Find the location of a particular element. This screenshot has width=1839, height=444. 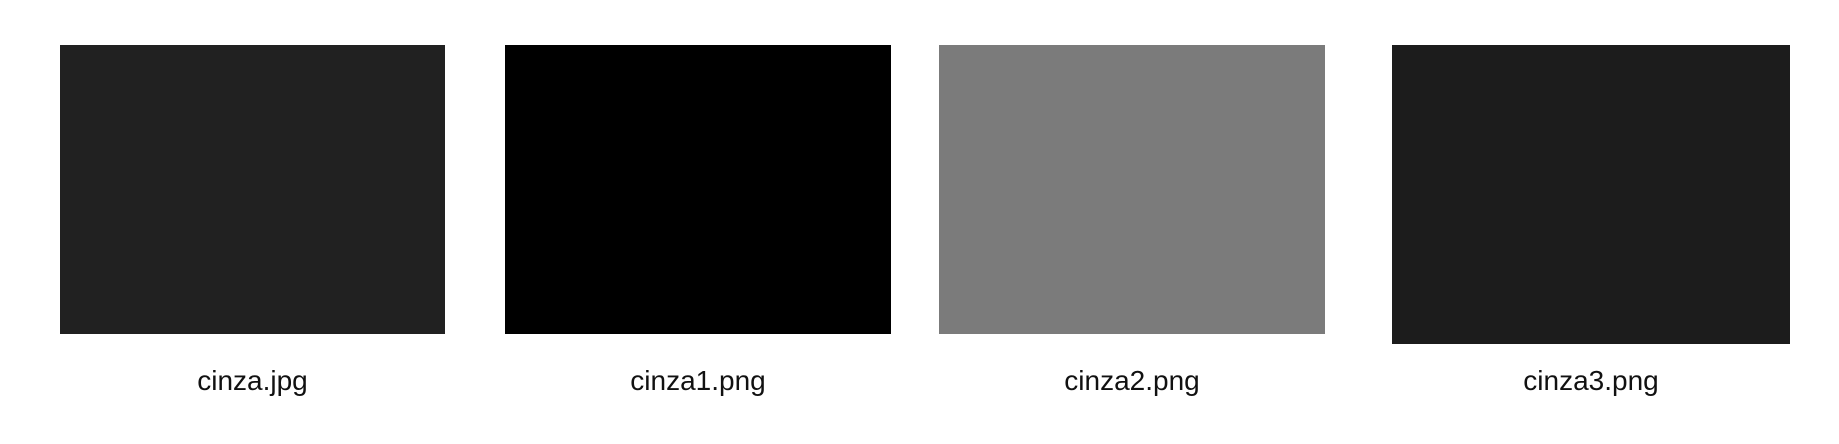

file-name-label: cinza.jpg is located at coordinates (252, 380).